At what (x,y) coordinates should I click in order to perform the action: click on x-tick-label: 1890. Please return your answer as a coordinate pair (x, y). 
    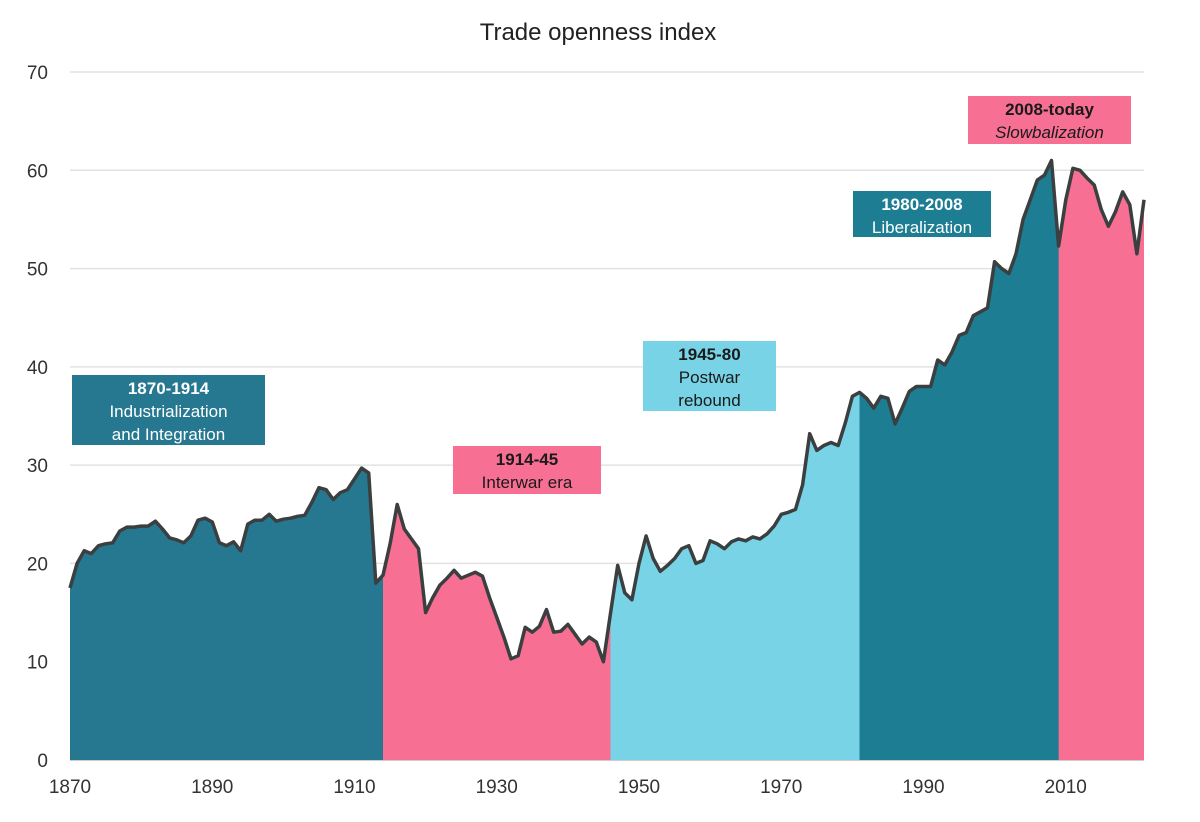
    Looking at the image, I should click on (212, 787).